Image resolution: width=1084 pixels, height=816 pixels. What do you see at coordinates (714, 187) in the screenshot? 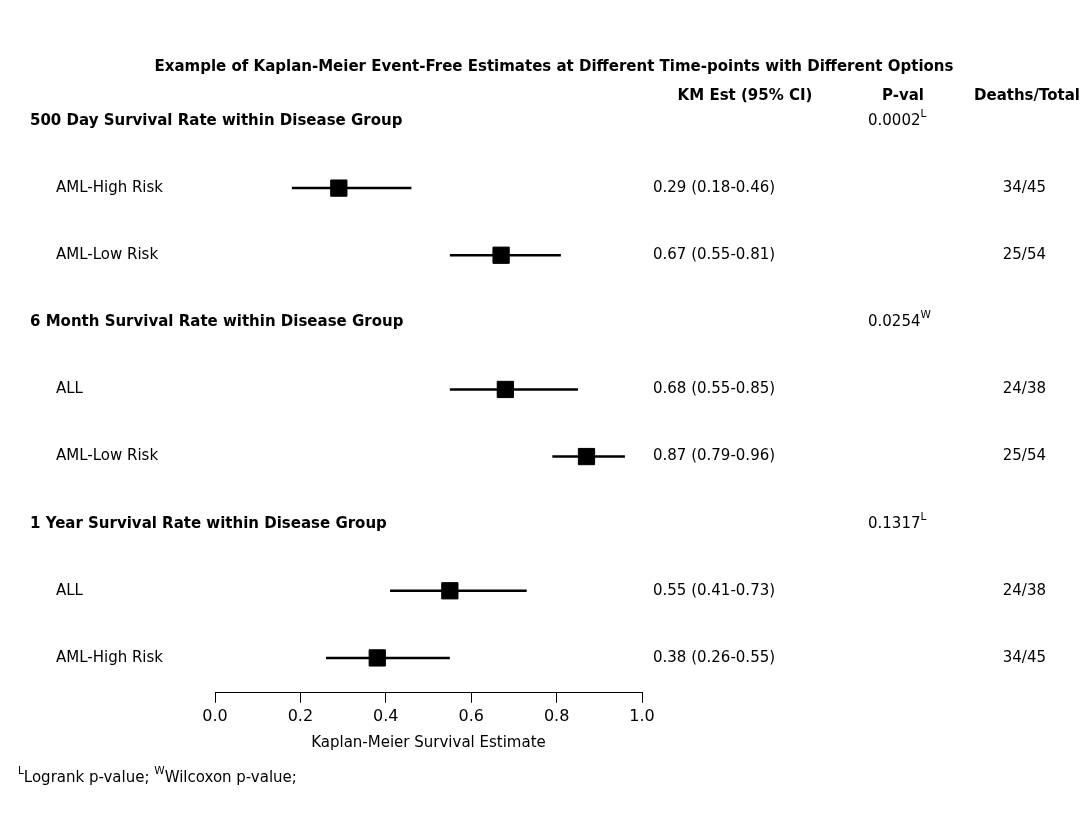
I see `data-label: 0.29 (0.18-0.46)` at bounding box center [714, 187].